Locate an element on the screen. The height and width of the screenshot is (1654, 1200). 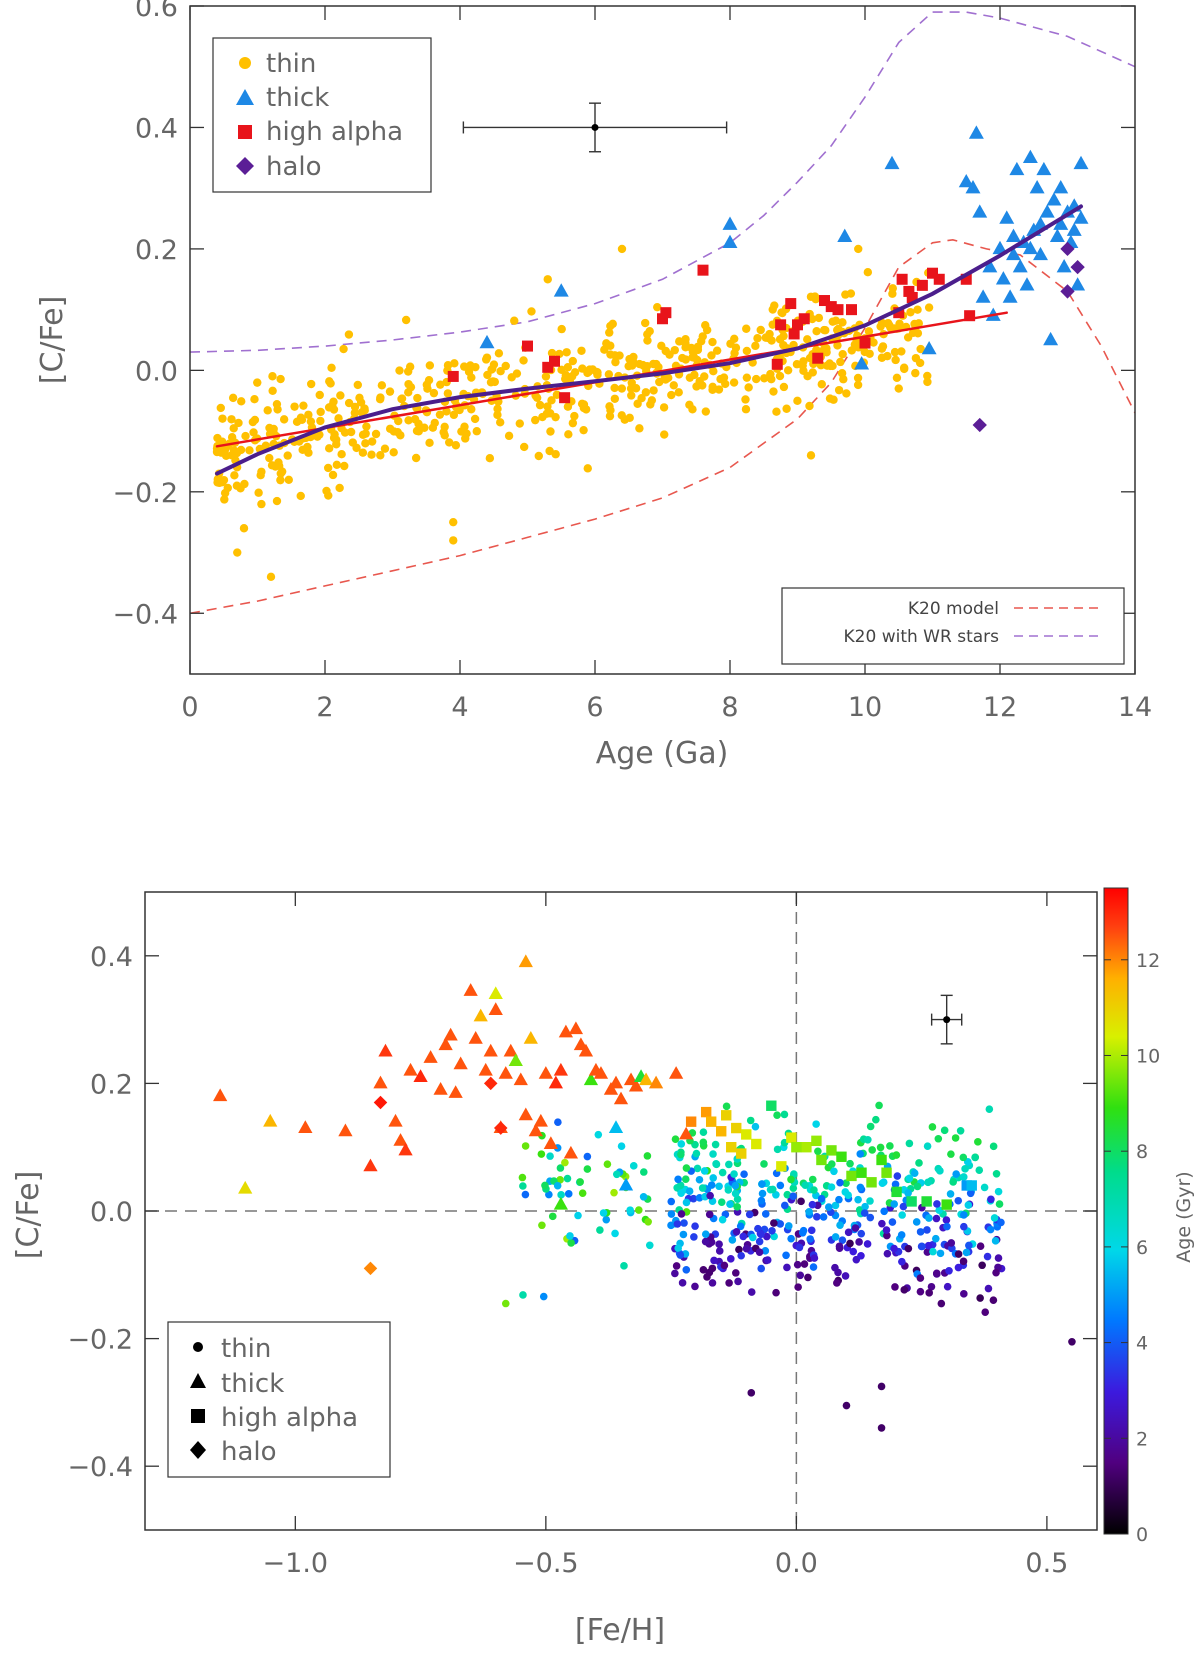
y-tick-label: 0.2 is located at coordinates (111, 1084).